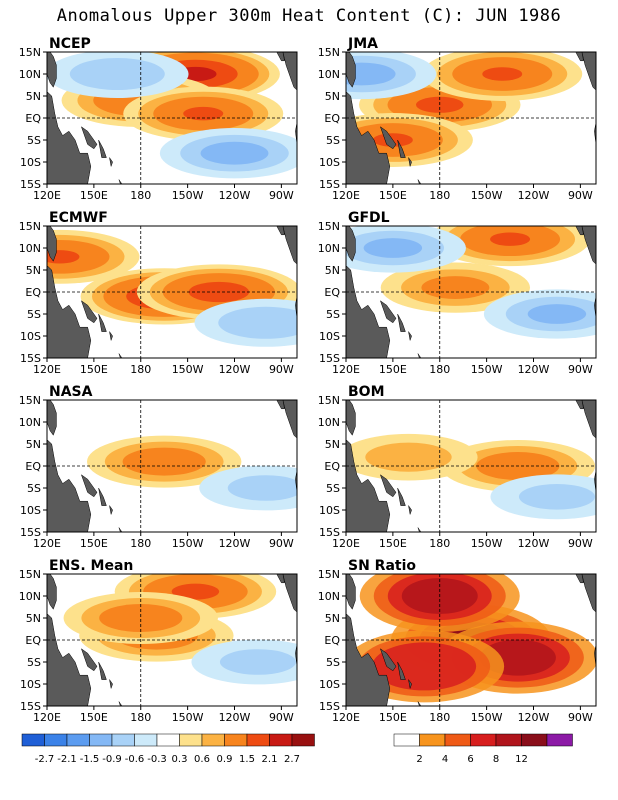 The width and height of the screenshot is (618, 800). Describe the element at coordinates (135, 759) in the screenshot. I see `colorbar-label: -0.6` at that location.